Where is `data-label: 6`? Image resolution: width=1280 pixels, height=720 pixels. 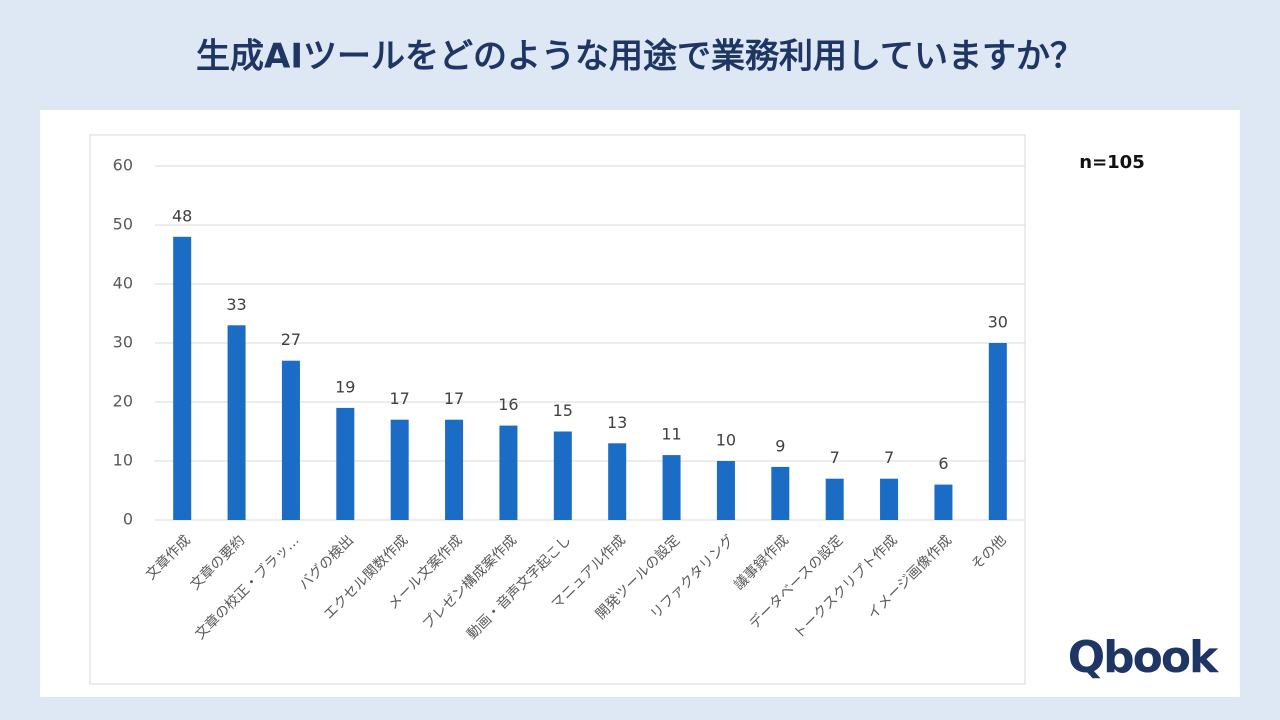 data-label: 6 is located at coordinates (943, 463).